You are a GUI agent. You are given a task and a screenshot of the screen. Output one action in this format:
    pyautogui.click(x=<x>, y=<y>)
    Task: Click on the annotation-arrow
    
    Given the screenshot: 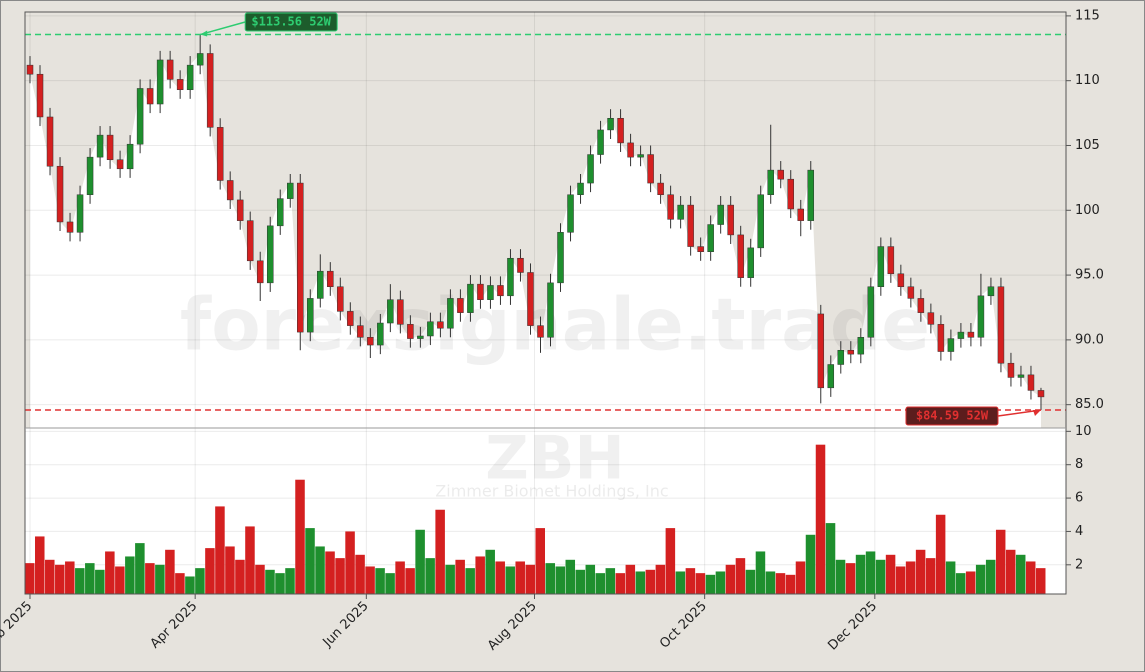 What is the action you would take?
    pyautogui.click(x=222, y=28)
    